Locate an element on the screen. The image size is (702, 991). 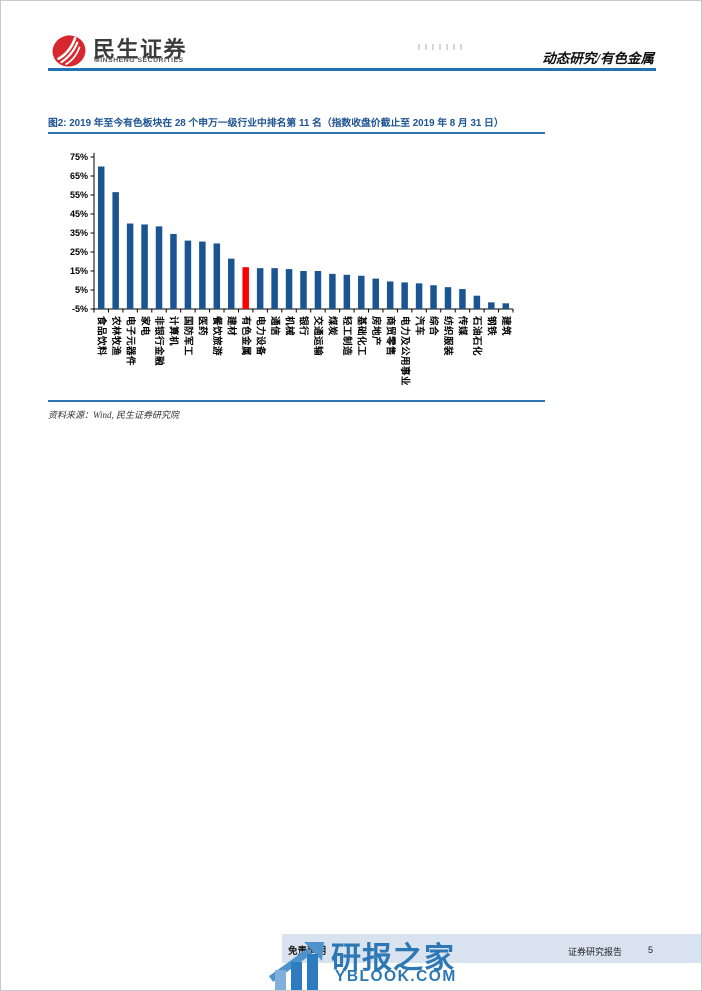
x-axis-category-label: 煤炭 is located at coordinates (333, 326).